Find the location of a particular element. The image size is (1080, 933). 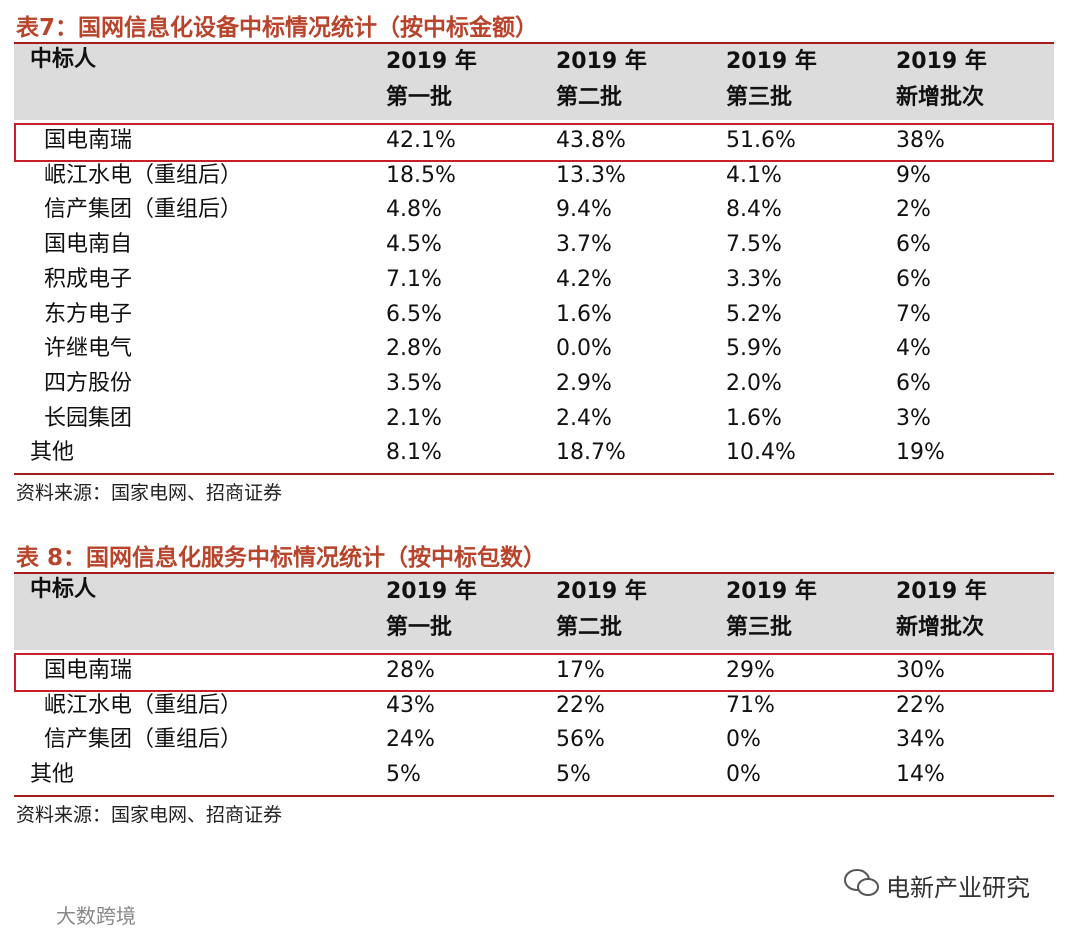

table-cell: 3.5% is located at coordinates (414, 383).